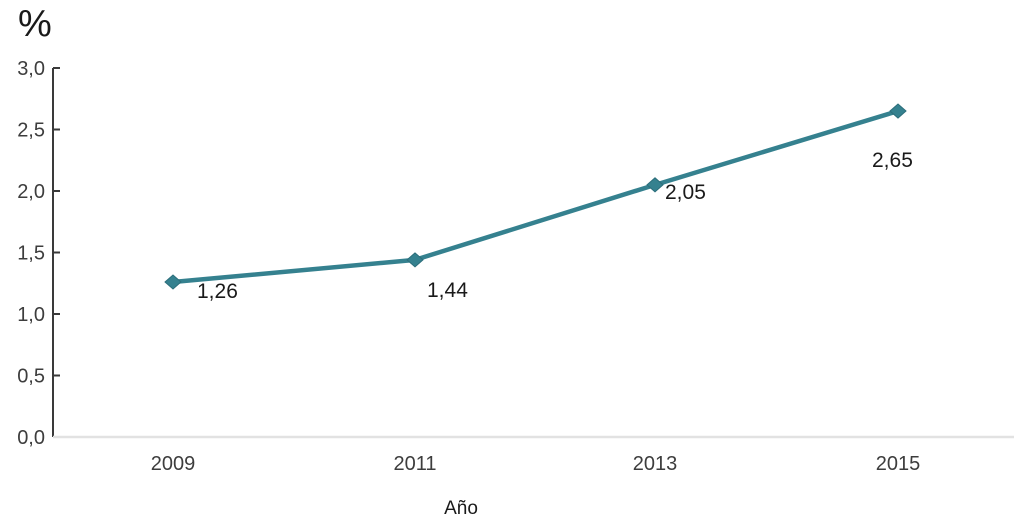 The width and height of the screenshot is (1024, 519). I want to click on y-axis-tick-labels: 0,0 0,5 1,0 1,5 2,0 2,5 3,0, so click(31, 253).